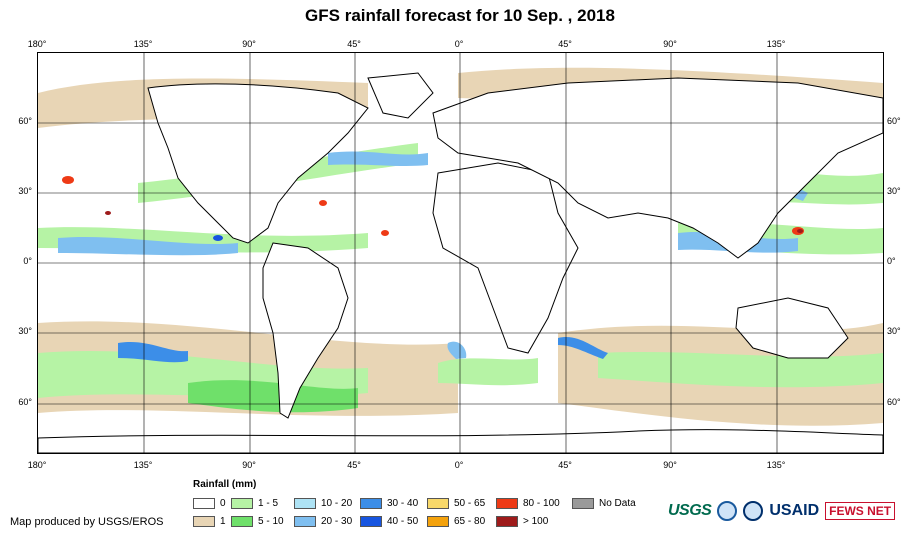 The width and height of the screenshot is (920, 539). What do you see at coordinates (505, 258) in the screenshot?
I see `africa-shape` at bounding box center [505, 258].